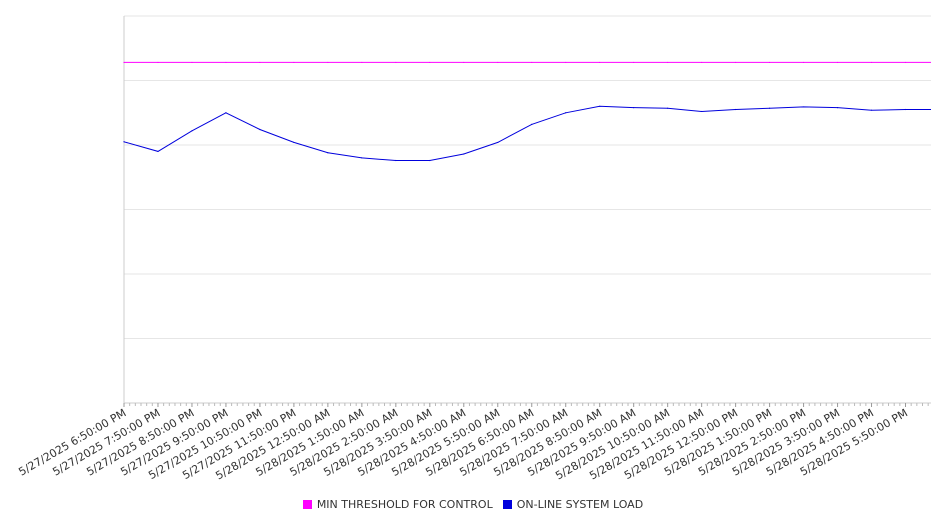 The image size is (946, 526). I want to click on legend-item-load: ON-LINE SYSTEM LOAD, so click(573, 504).